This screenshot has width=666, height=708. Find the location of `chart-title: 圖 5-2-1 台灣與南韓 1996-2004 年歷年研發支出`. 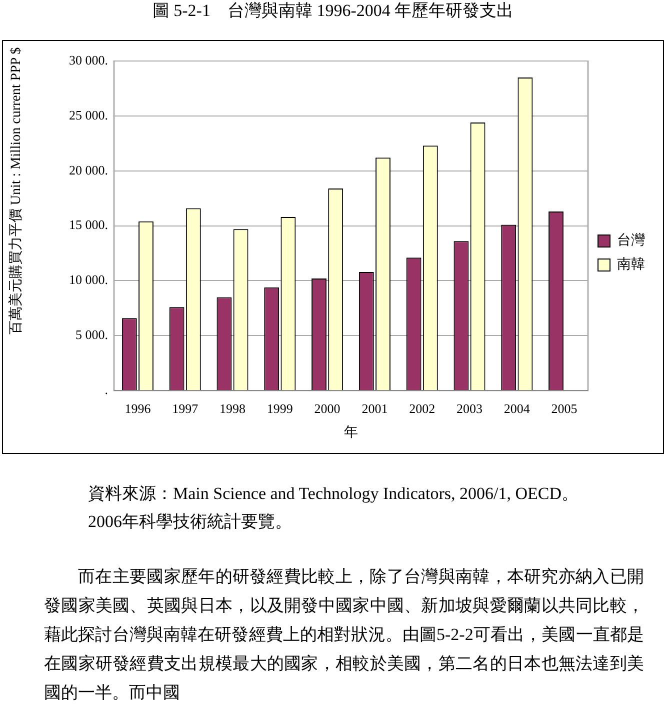

chart-title: 圖 5-2-1 台灣與南韓 1996-2004 年歷年研發支出 is located at coordinates (333, 11).